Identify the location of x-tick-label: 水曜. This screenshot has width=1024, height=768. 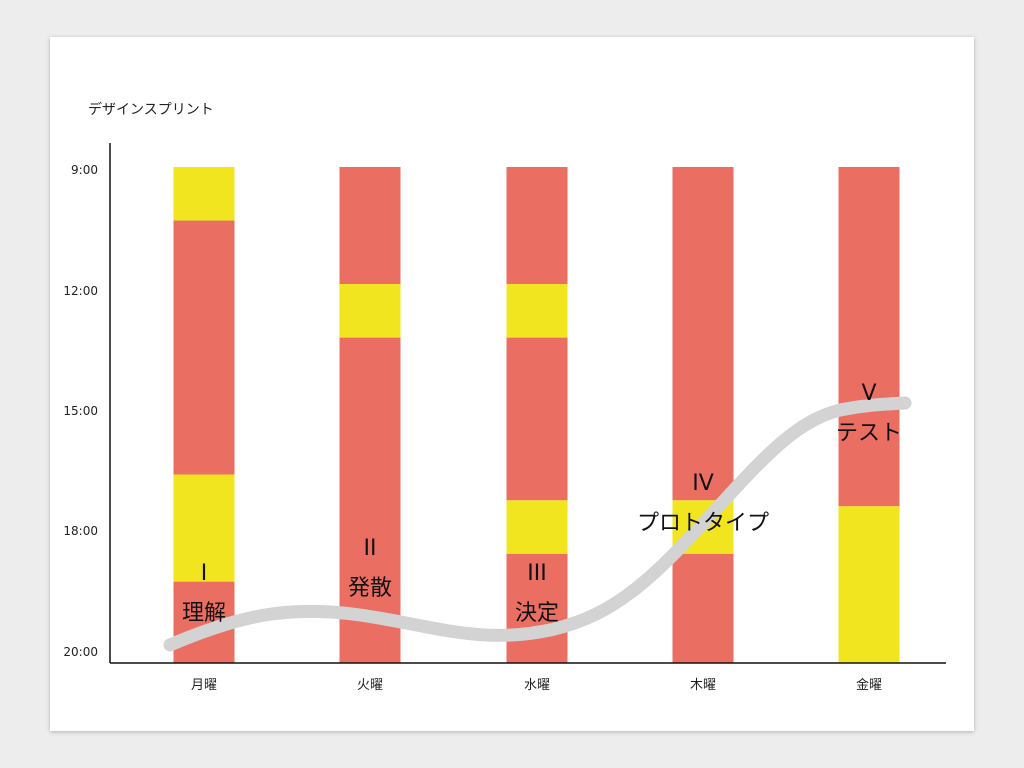
(537, 685).